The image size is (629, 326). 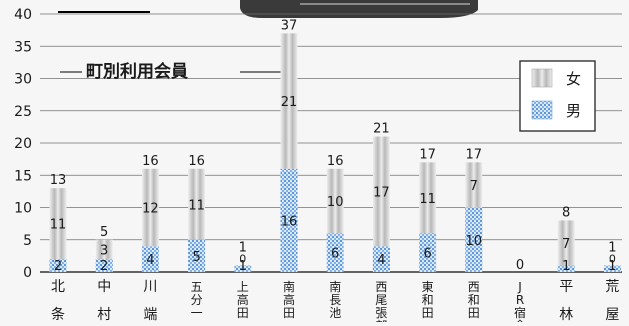 I want to click on legend-swatch-male, so click(x=542, y=110).